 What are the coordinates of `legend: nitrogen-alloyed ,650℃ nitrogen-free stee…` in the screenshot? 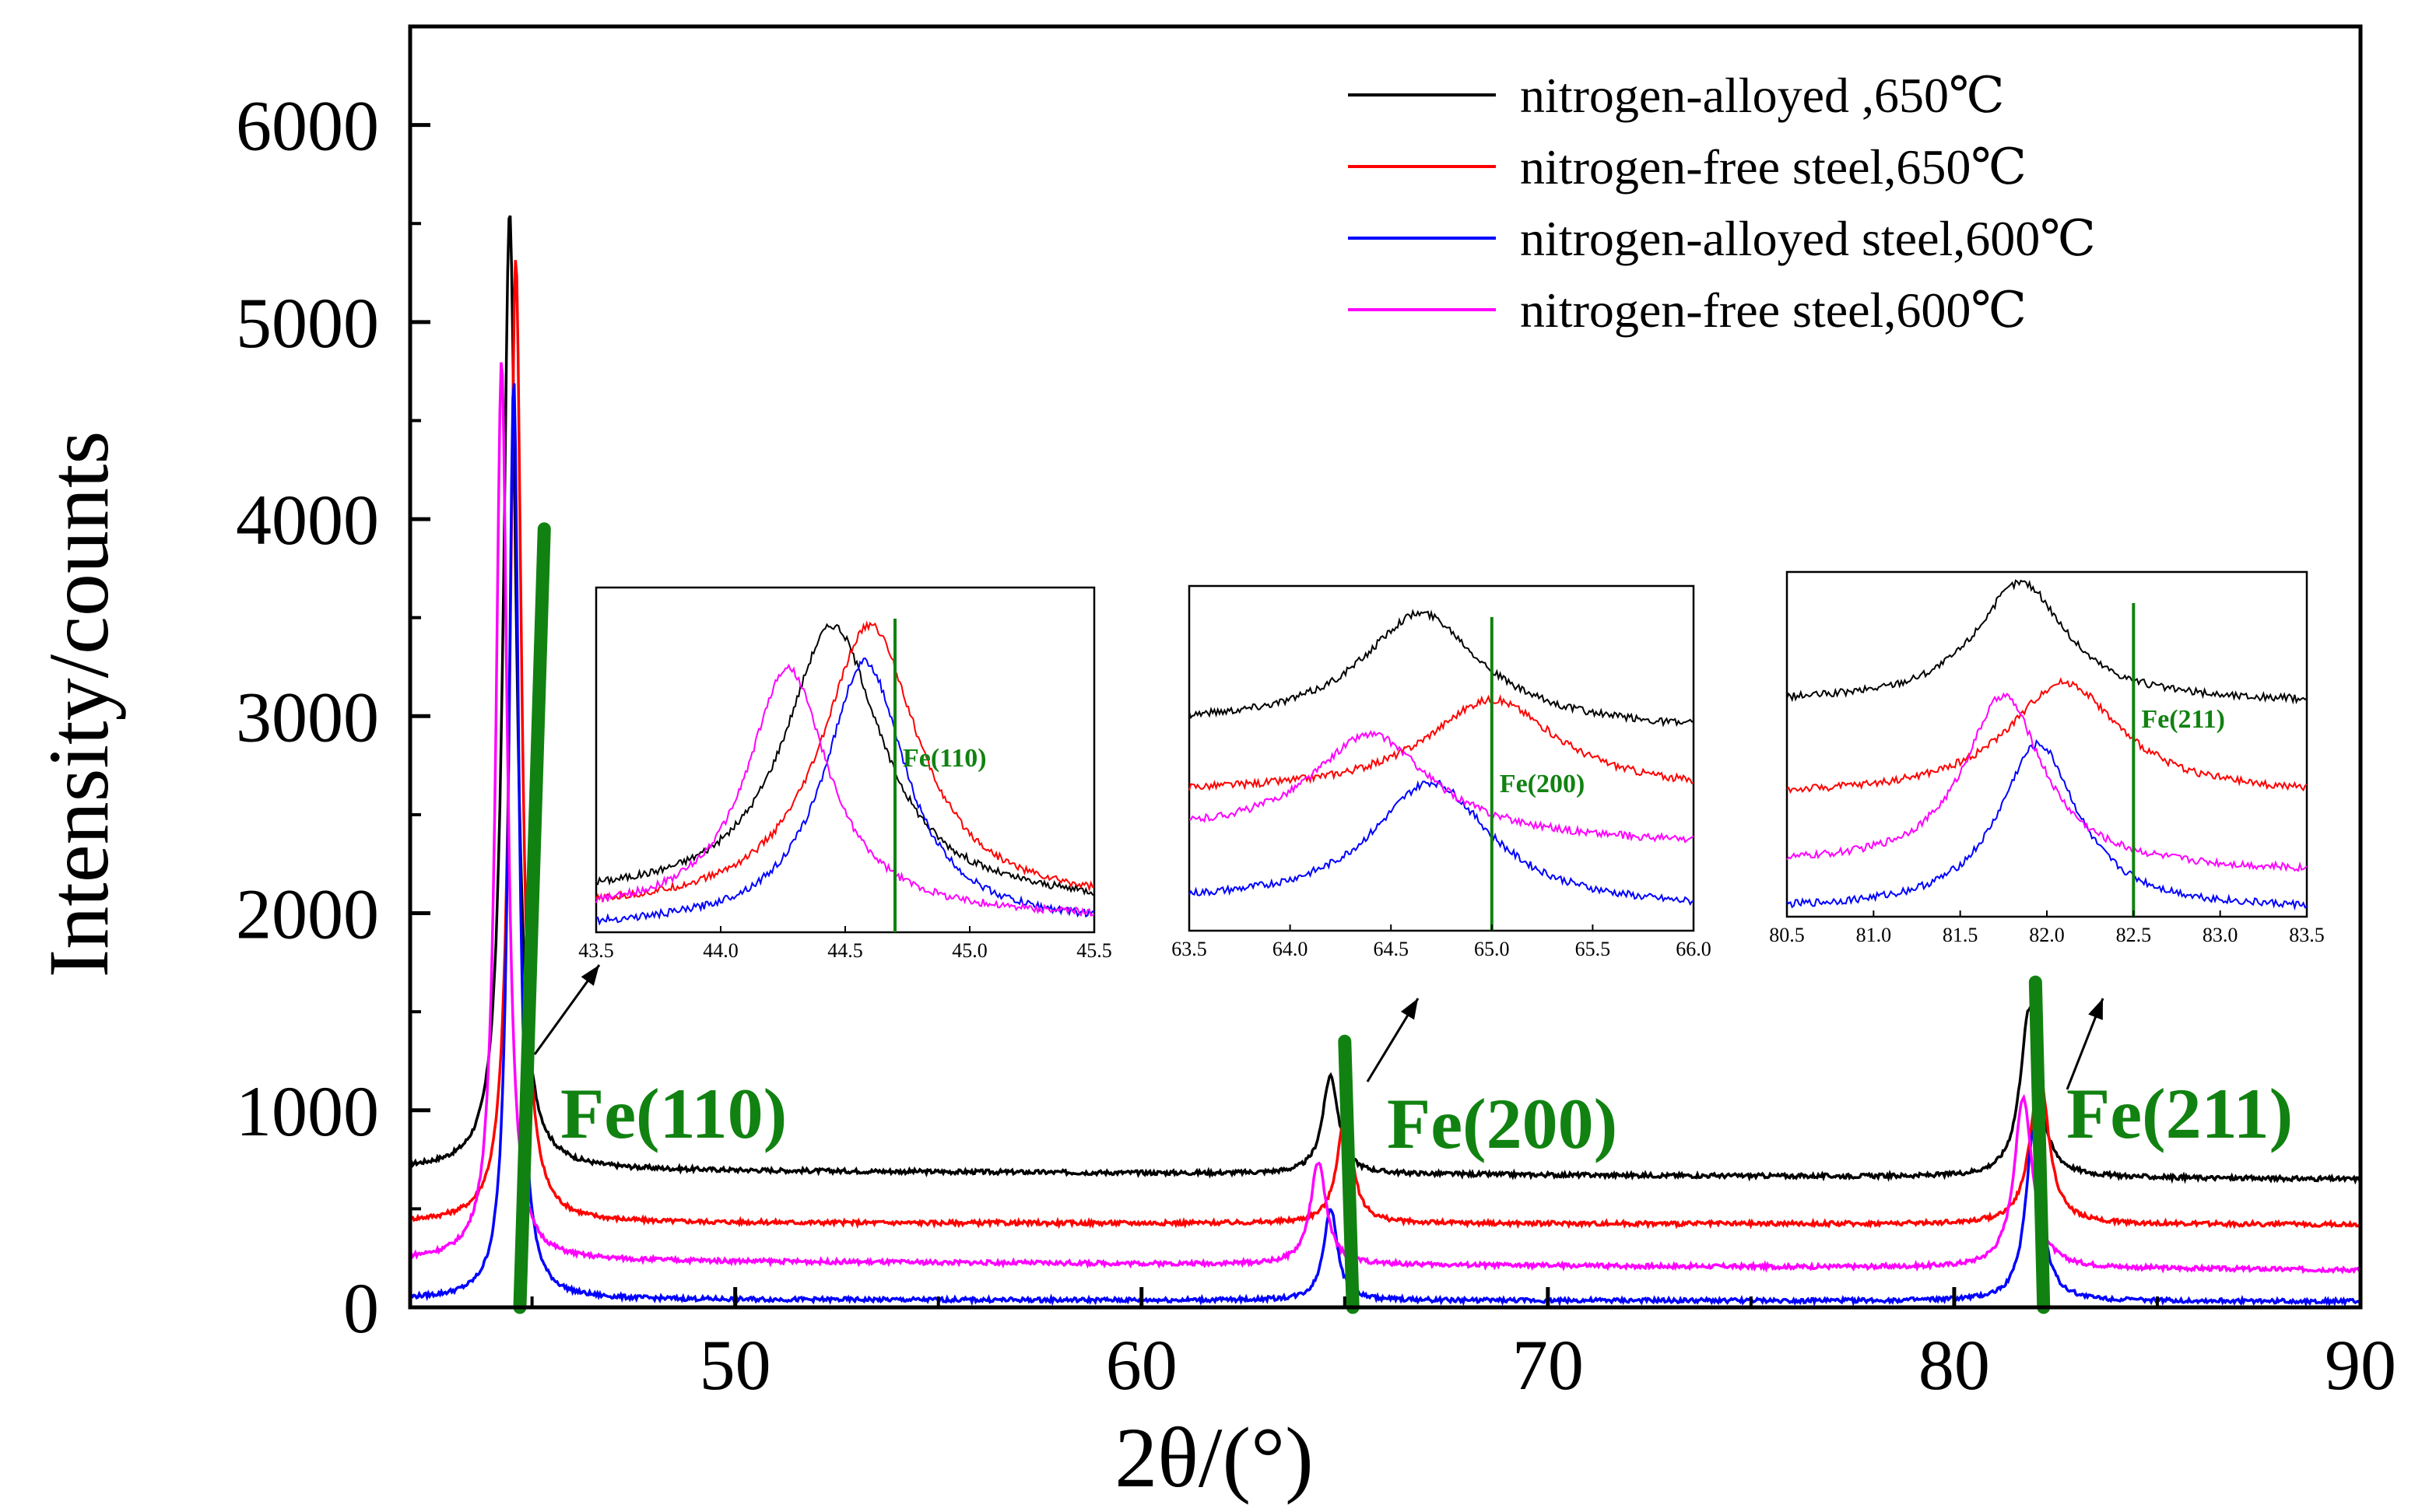 It's located at (1722, 203).